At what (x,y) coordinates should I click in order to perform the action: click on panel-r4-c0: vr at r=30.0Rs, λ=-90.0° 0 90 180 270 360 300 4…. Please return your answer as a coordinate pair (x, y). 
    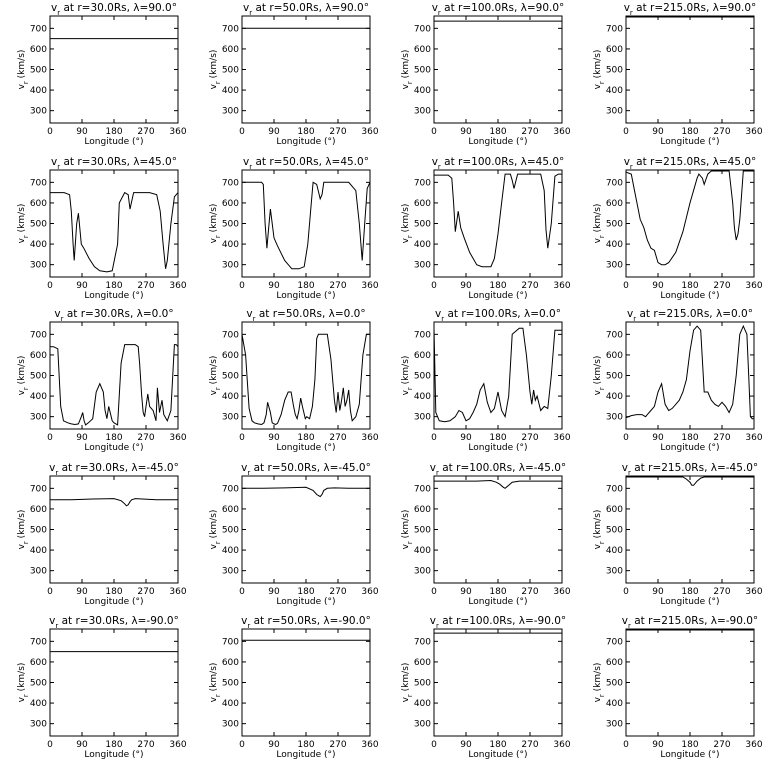
    Looking at the image, I should click on (102, 687).